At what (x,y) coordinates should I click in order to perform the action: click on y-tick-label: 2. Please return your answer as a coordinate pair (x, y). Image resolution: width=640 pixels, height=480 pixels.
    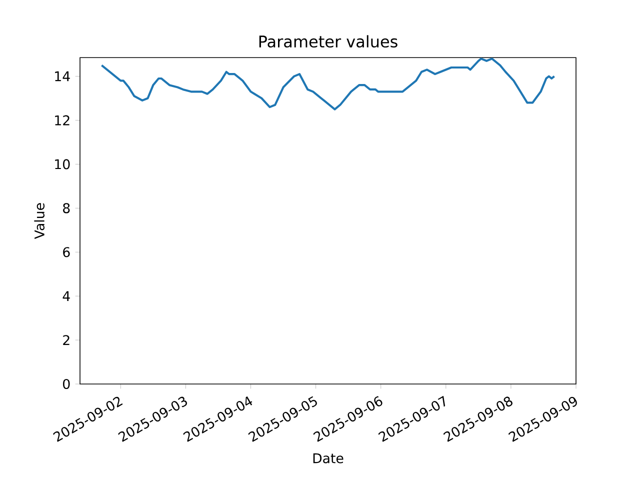
    Looking at the image, I should click on (66, 340).